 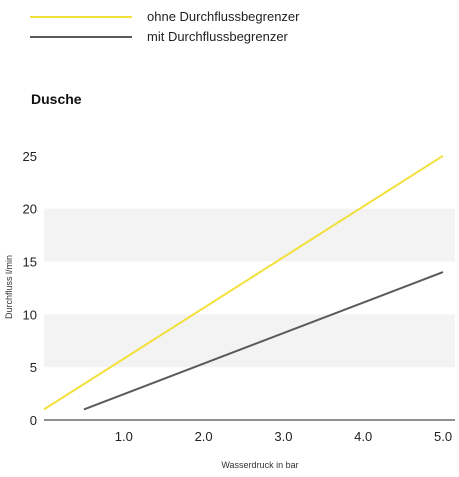 What do you see at coordinates (9, 287) in the screenshot?
I see `y-axis-label: Durchfluss l/min` at bounding box center [9, 287].